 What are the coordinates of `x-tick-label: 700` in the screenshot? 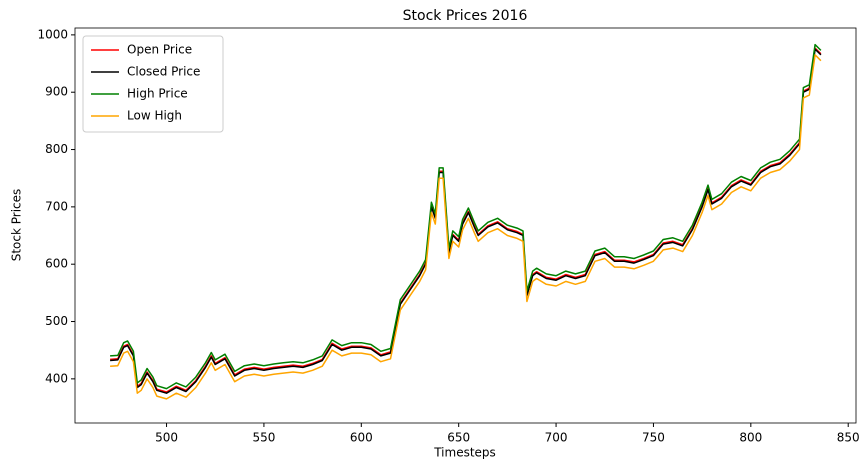 It's located at (556, 438).